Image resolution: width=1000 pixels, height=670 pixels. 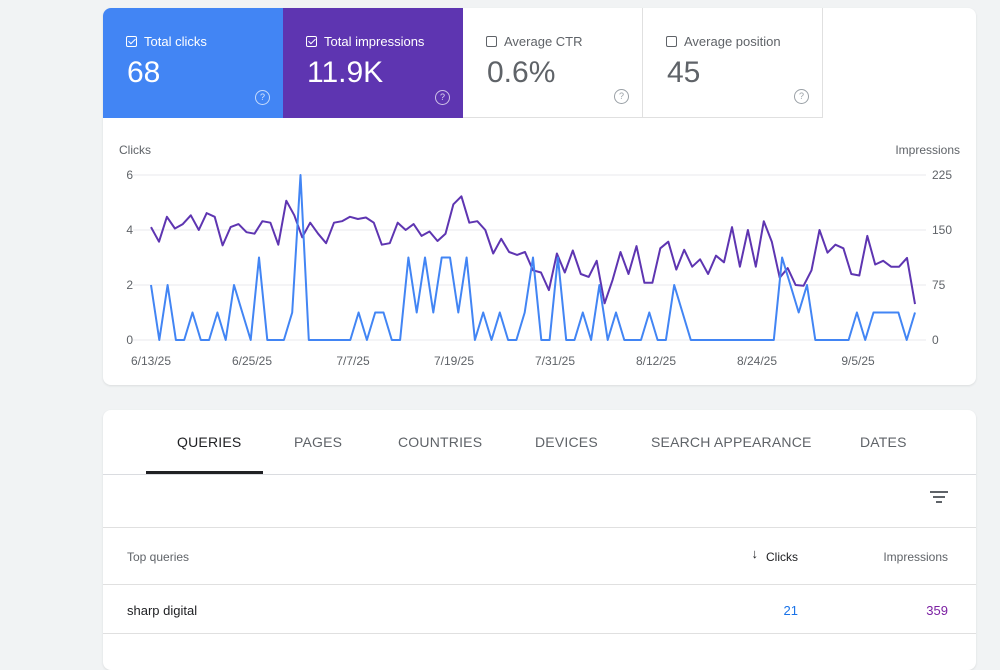 I want to click on total-impressions-card: Total impressions 11.9K ?, so click(x=373, y=63).